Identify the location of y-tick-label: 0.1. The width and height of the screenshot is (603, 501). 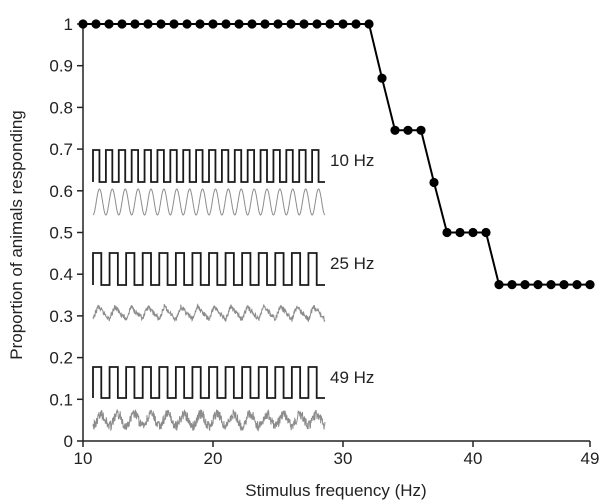
(61, 399).